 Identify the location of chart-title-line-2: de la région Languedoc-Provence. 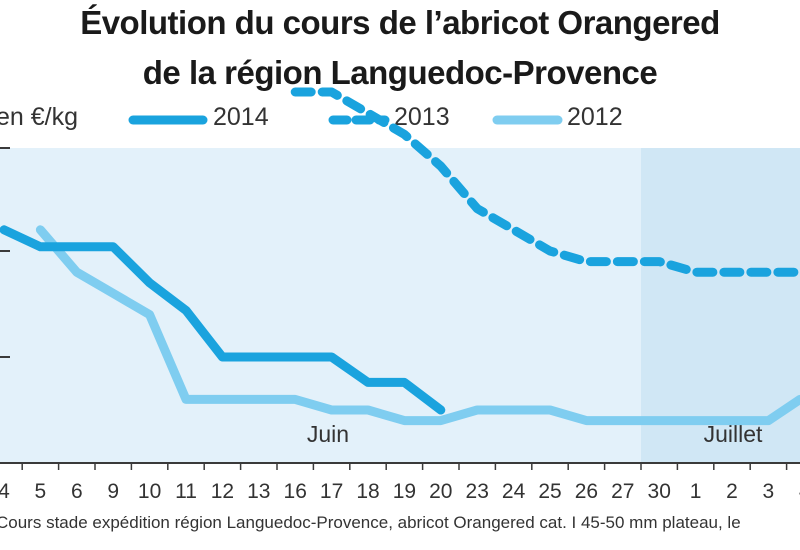
(400, 72).